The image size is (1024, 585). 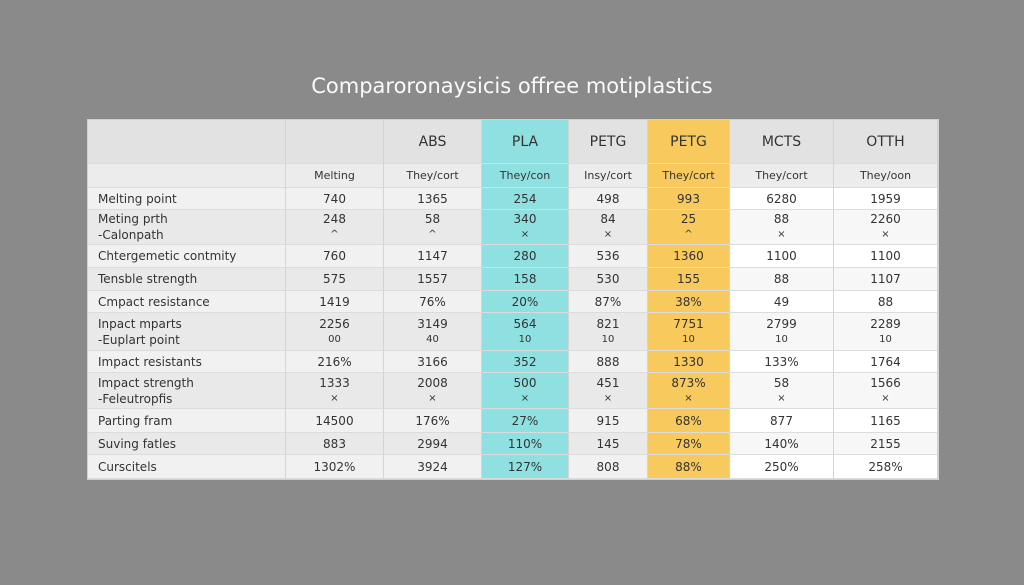 I want to click on cell-text: 352, so click(x=525, y=361).